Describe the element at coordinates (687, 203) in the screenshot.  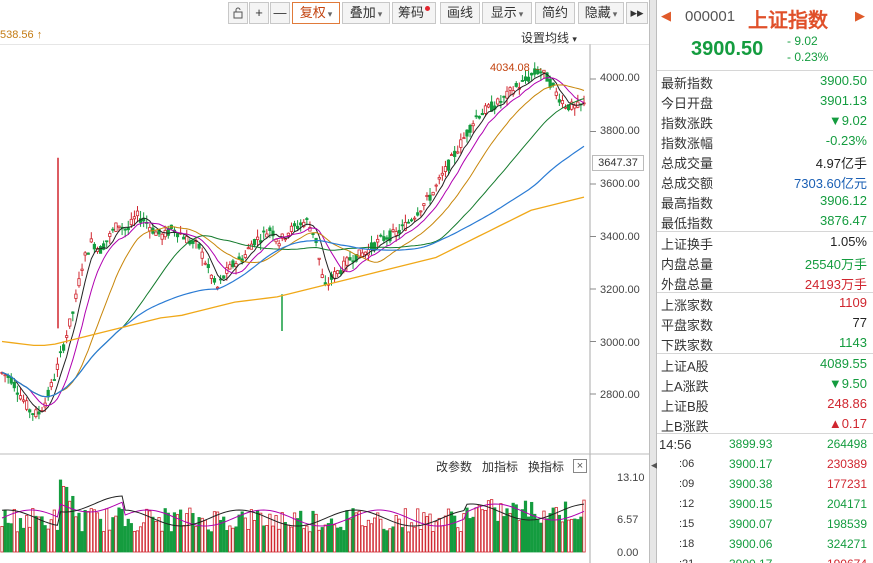
I see `quote-label: 最高指数` at that location.